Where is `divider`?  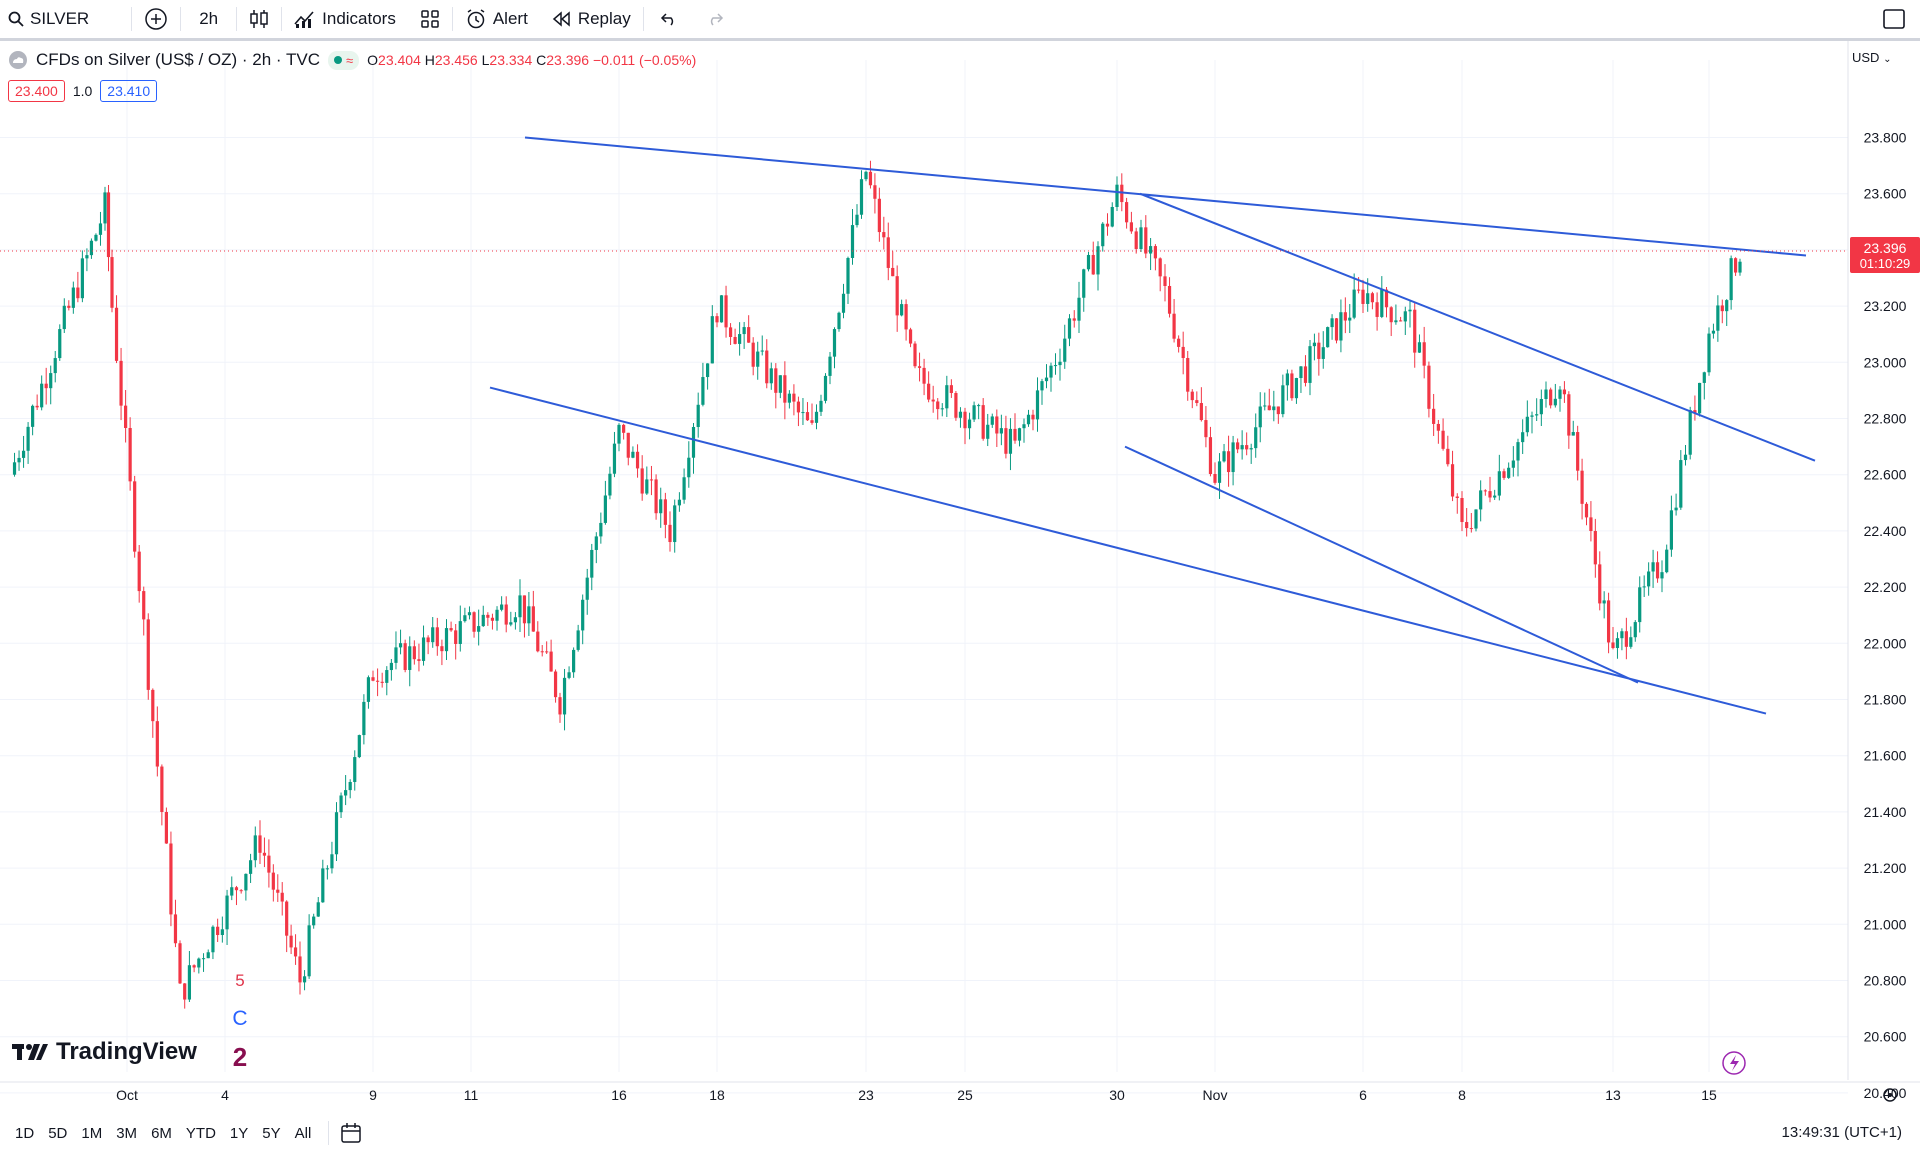
divider is located at coordinates (237, 19).